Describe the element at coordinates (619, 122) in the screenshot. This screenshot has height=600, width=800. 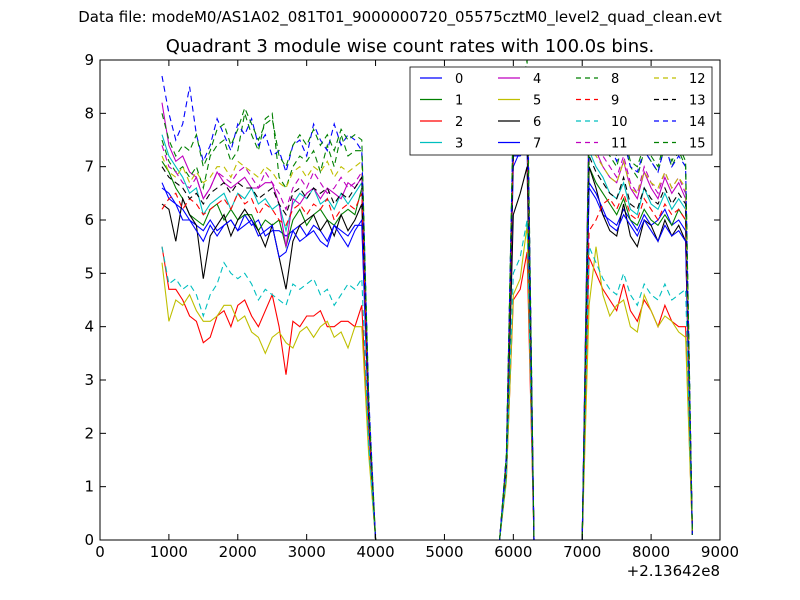
I see `legend-label-10: 10` at that location.